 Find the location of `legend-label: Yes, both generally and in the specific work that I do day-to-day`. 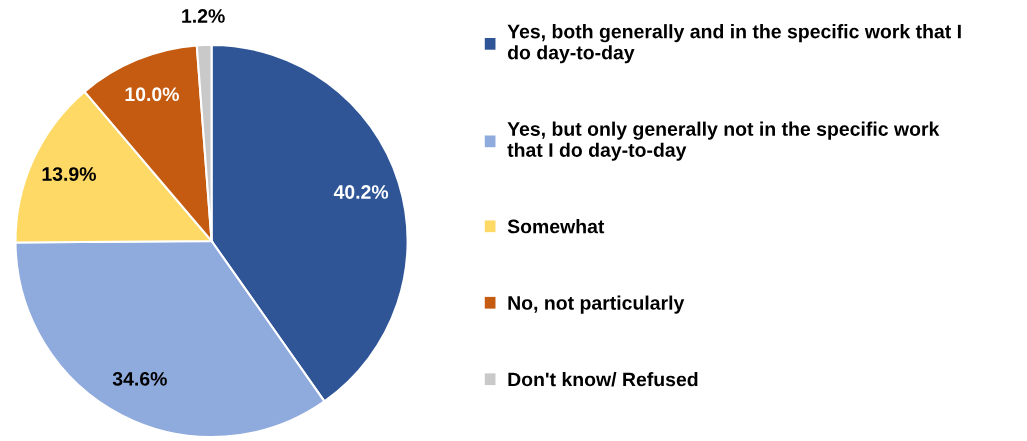

legend-label: Yes, both generally and in the specific work that I do day-to-day is located at coordinates (734, 44).